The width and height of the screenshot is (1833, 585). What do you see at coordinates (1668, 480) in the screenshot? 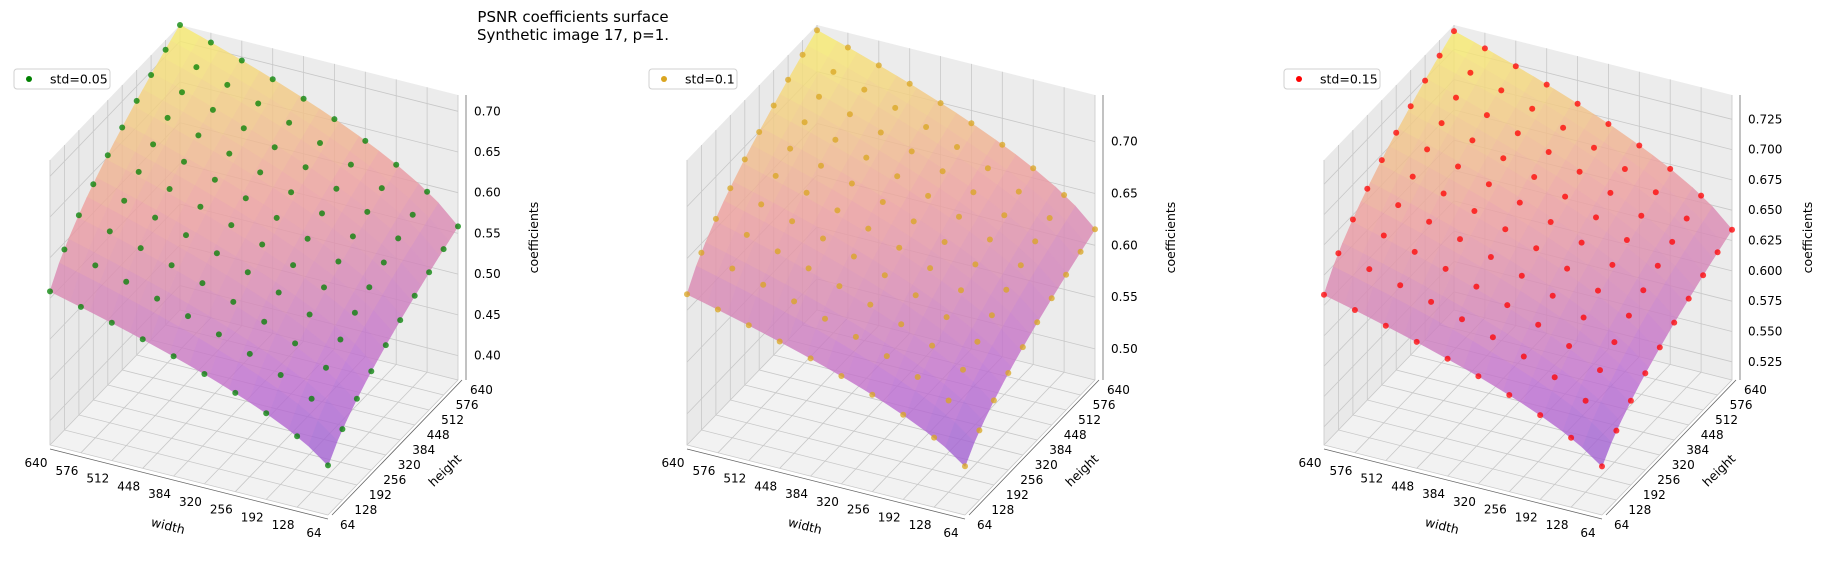
I see `height-tick-label: 256` at bounding box center [1668, 480].